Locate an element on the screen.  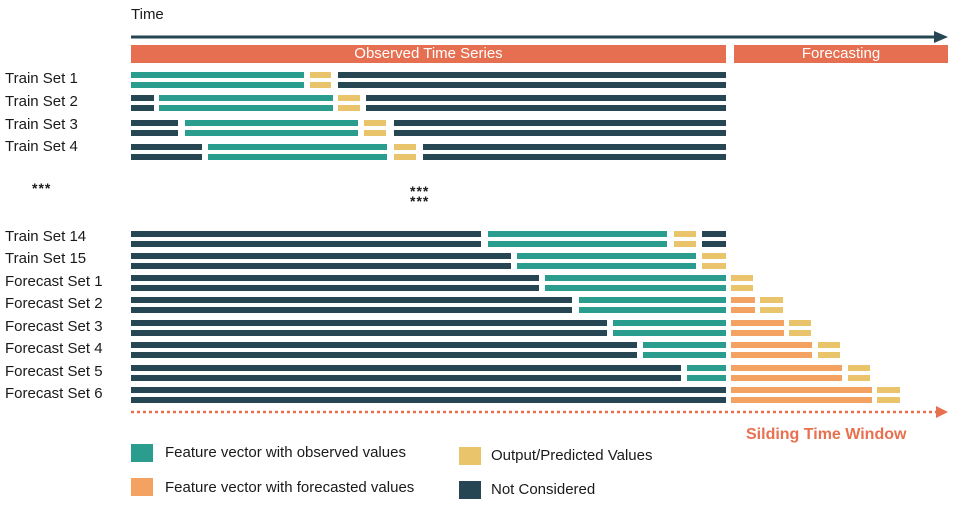
row-label: Forecast Set 5 is located at coordinates (54, 371).